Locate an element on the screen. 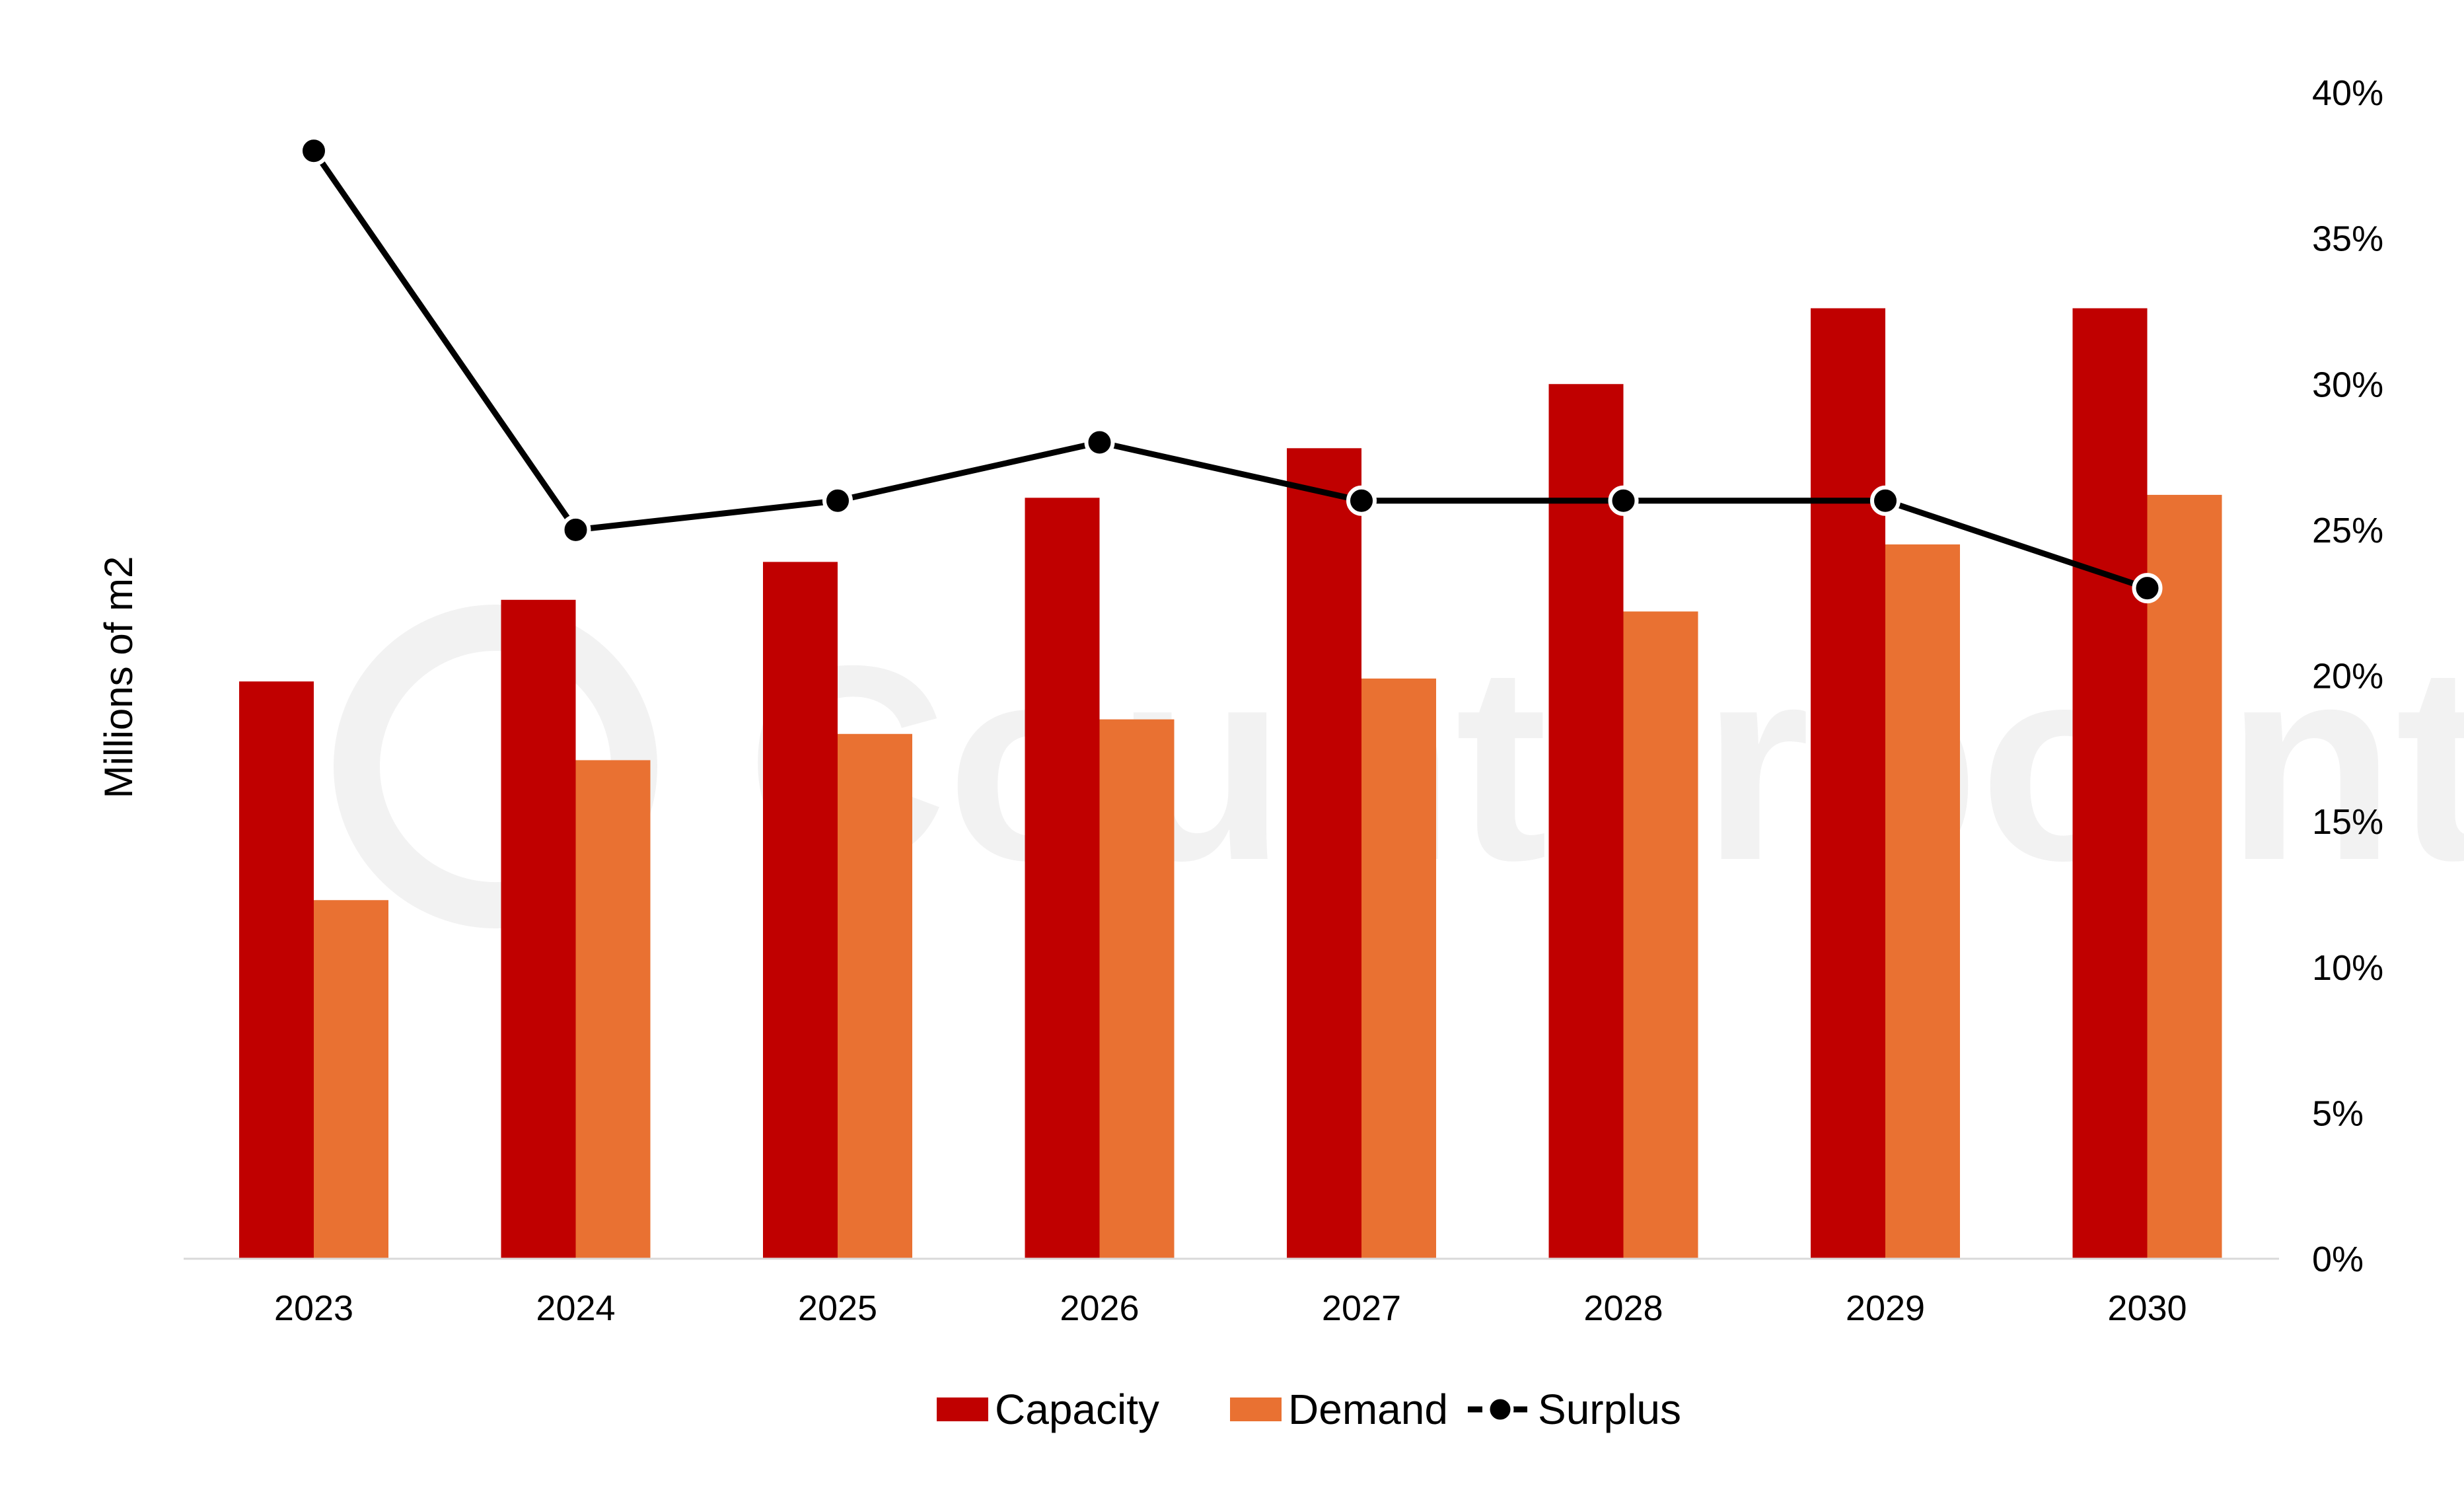  point-surplus-2029 is located at coordinates (1885, 500).